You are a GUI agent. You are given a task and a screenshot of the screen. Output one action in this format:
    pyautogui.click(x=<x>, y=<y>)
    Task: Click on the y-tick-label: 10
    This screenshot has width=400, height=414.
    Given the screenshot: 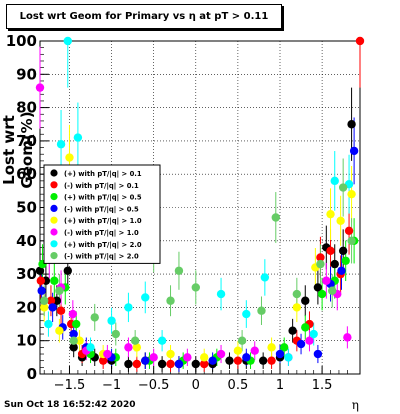 What is the action you would take?
    pyautogui.click(x=26, y=341)
    